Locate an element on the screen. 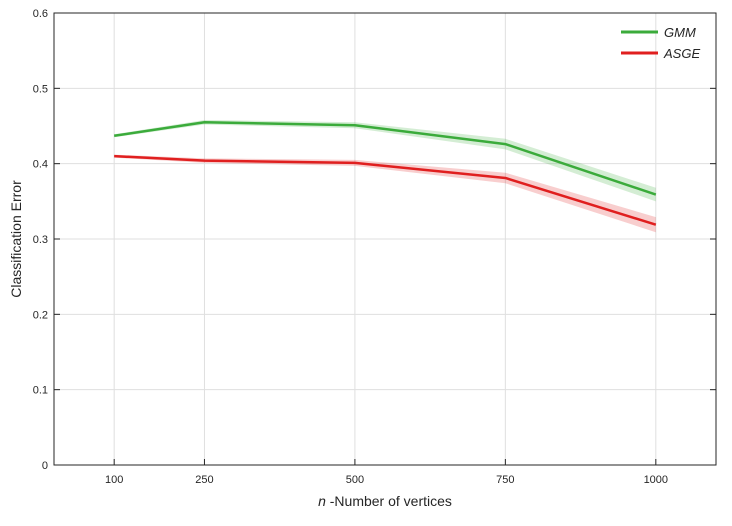 This screenshot has height=526, width=732. x-tick-label: 1000 is located at coordinates (656, 480).